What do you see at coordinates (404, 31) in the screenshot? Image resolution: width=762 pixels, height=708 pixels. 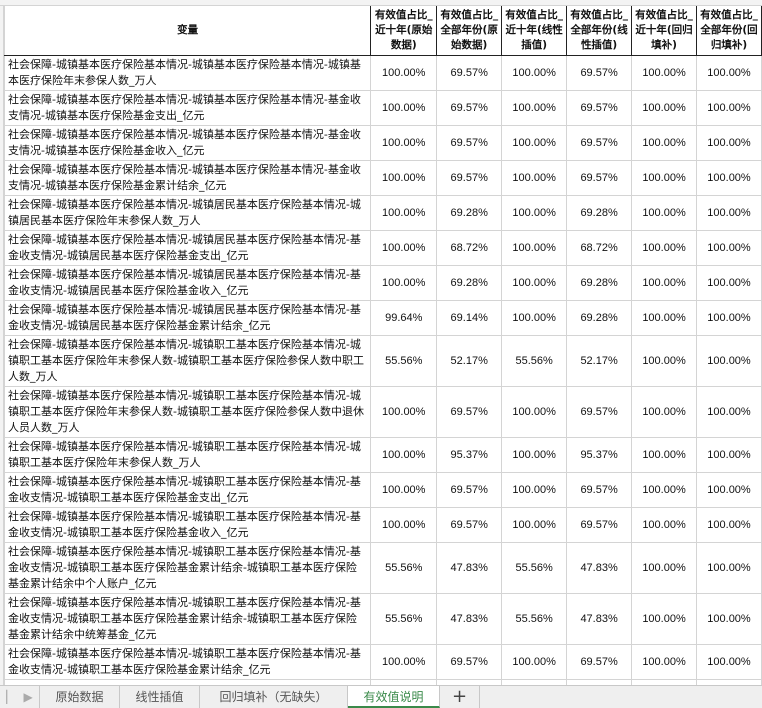 I see `header-col: 有效值占比_近十年(原始数据)` at bounding box center [404, 31].